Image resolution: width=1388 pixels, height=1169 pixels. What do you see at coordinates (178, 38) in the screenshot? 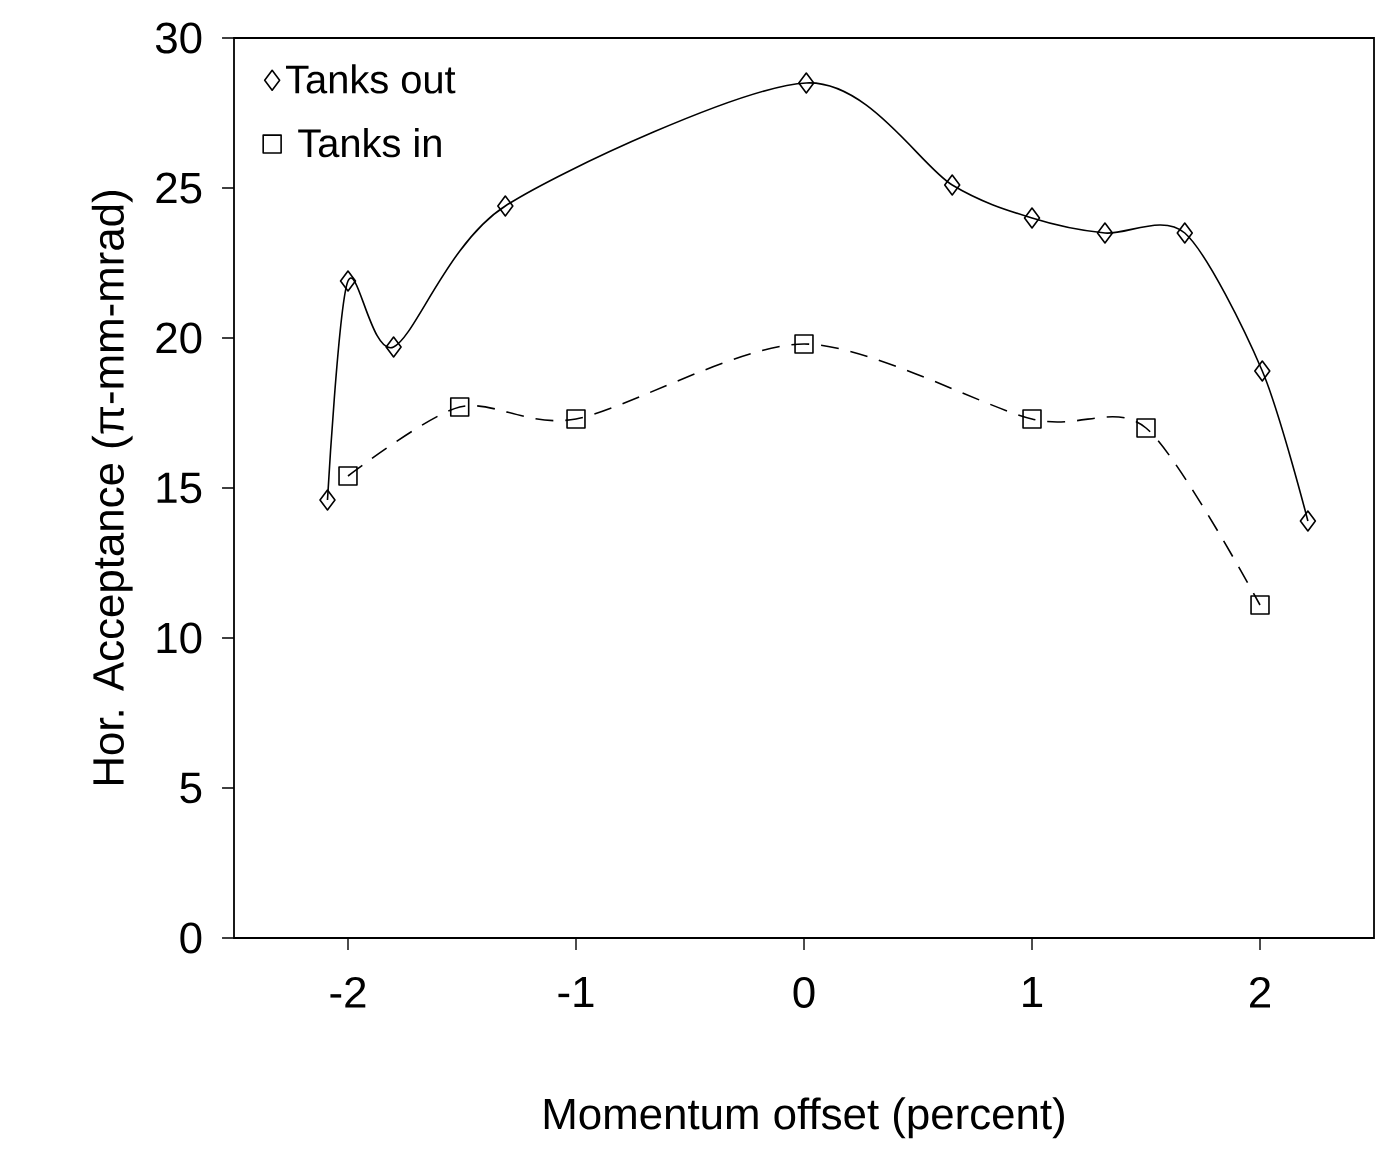
I see `y-tick-label: 30` at bounding box center [178, 38].